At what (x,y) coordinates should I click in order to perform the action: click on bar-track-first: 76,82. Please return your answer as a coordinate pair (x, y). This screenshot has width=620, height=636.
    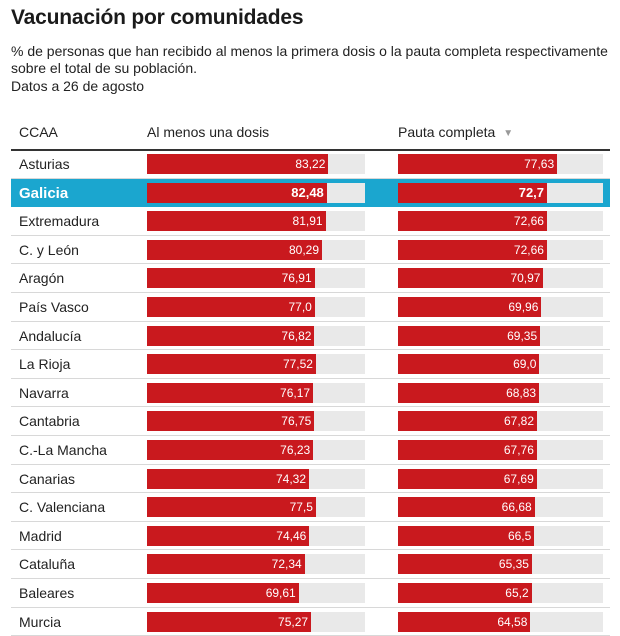
    Looking at the image, I should click on (256, 336).